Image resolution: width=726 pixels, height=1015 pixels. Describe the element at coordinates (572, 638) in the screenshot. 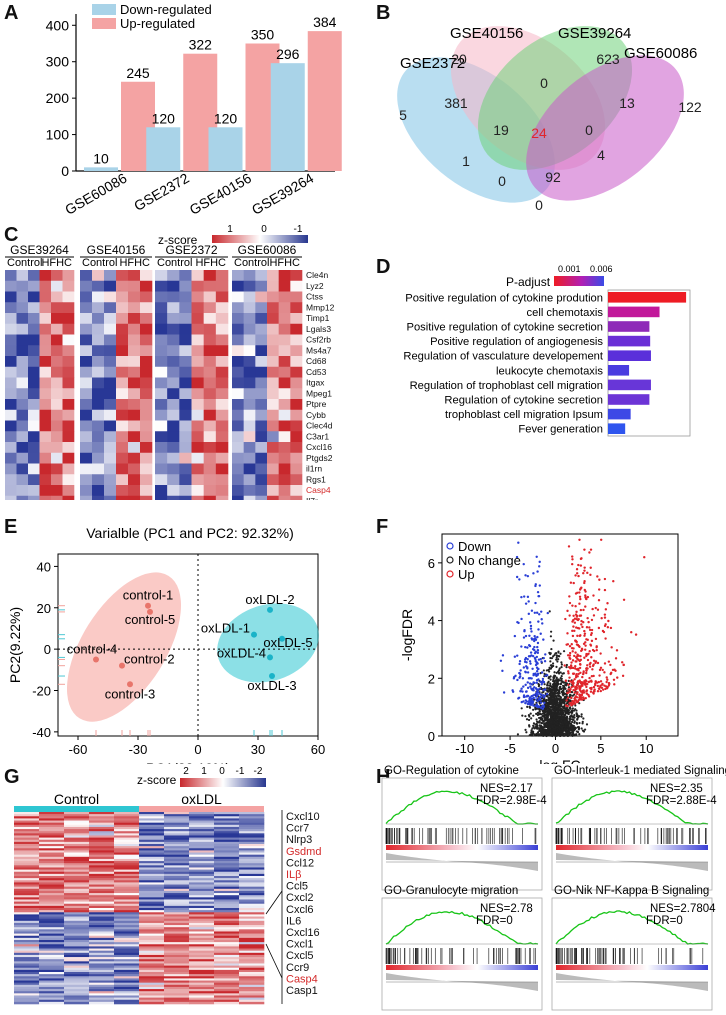

I see `volcano-points` at that location.